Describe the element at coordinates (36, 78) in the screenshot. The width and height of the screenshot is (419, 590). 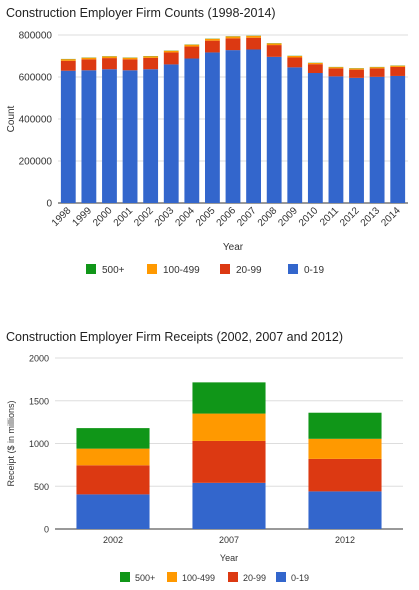
I see `y-tick-label: 600000` at that location.